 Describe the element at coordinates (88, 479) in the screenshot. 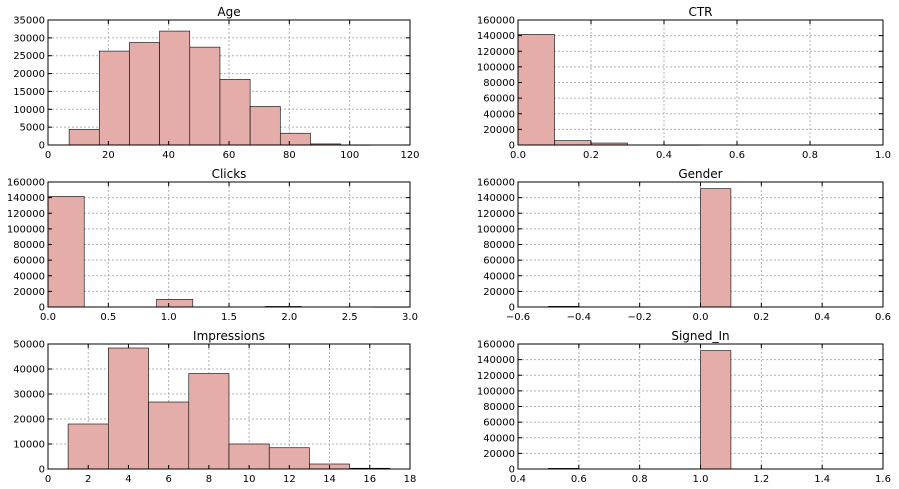

I see `x-tick-label: 2` at that location.